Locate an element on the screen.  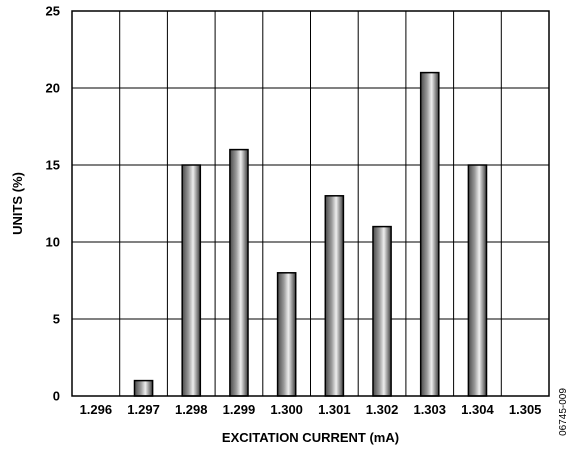
bar-1.302 is located at coordinates (382, 311).